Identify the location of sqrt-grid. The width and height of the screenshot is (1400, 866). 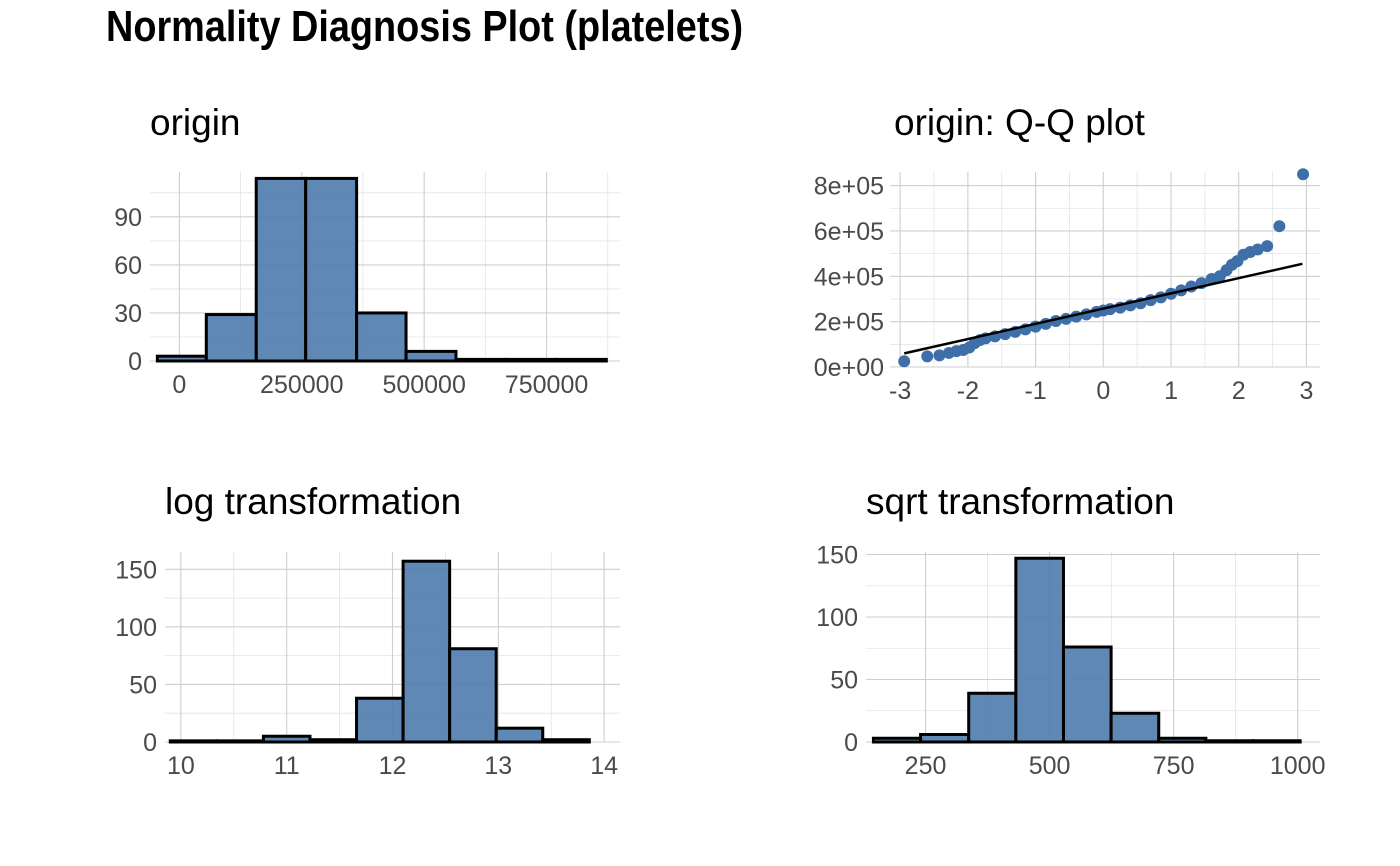
(1093, 647).